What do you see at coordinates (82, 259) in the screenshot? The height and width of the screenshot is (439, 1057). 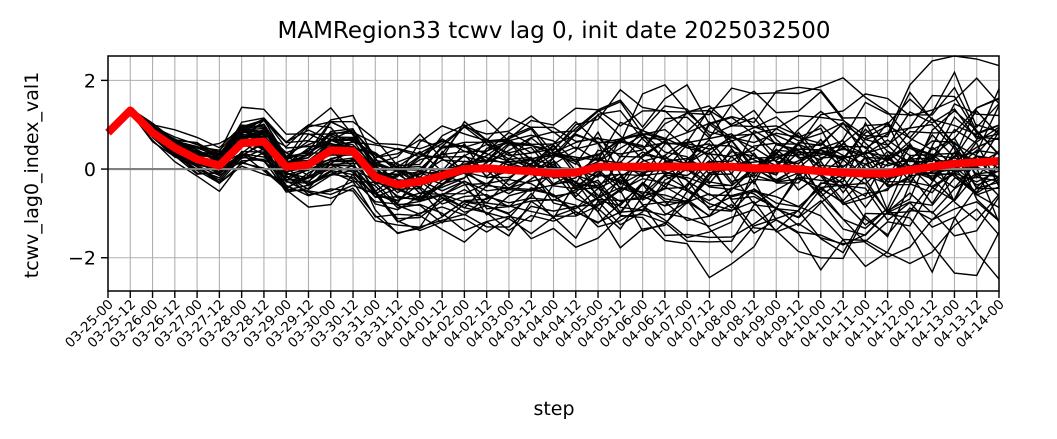 I see `y-tick-label: −2` at bounding box center [82, 259].